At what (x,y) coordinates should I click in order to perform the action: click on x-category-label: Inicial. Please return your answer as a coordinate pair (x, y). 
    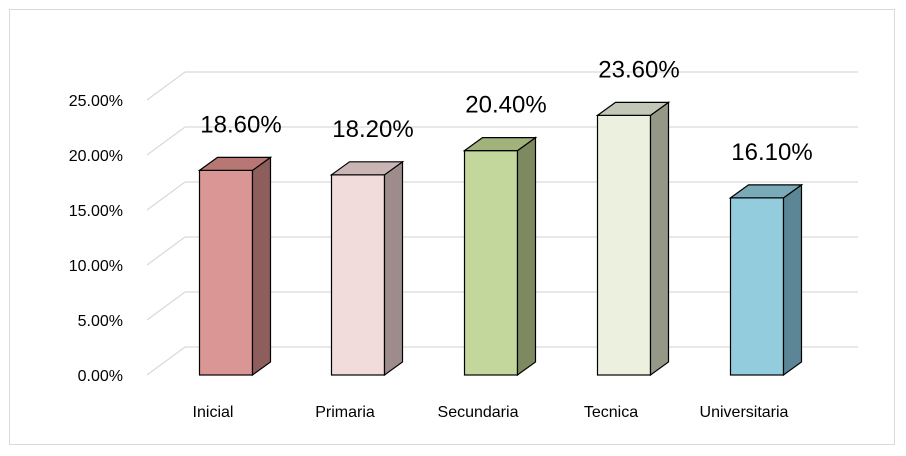
    Looking at the image, I should click on (213, 412).